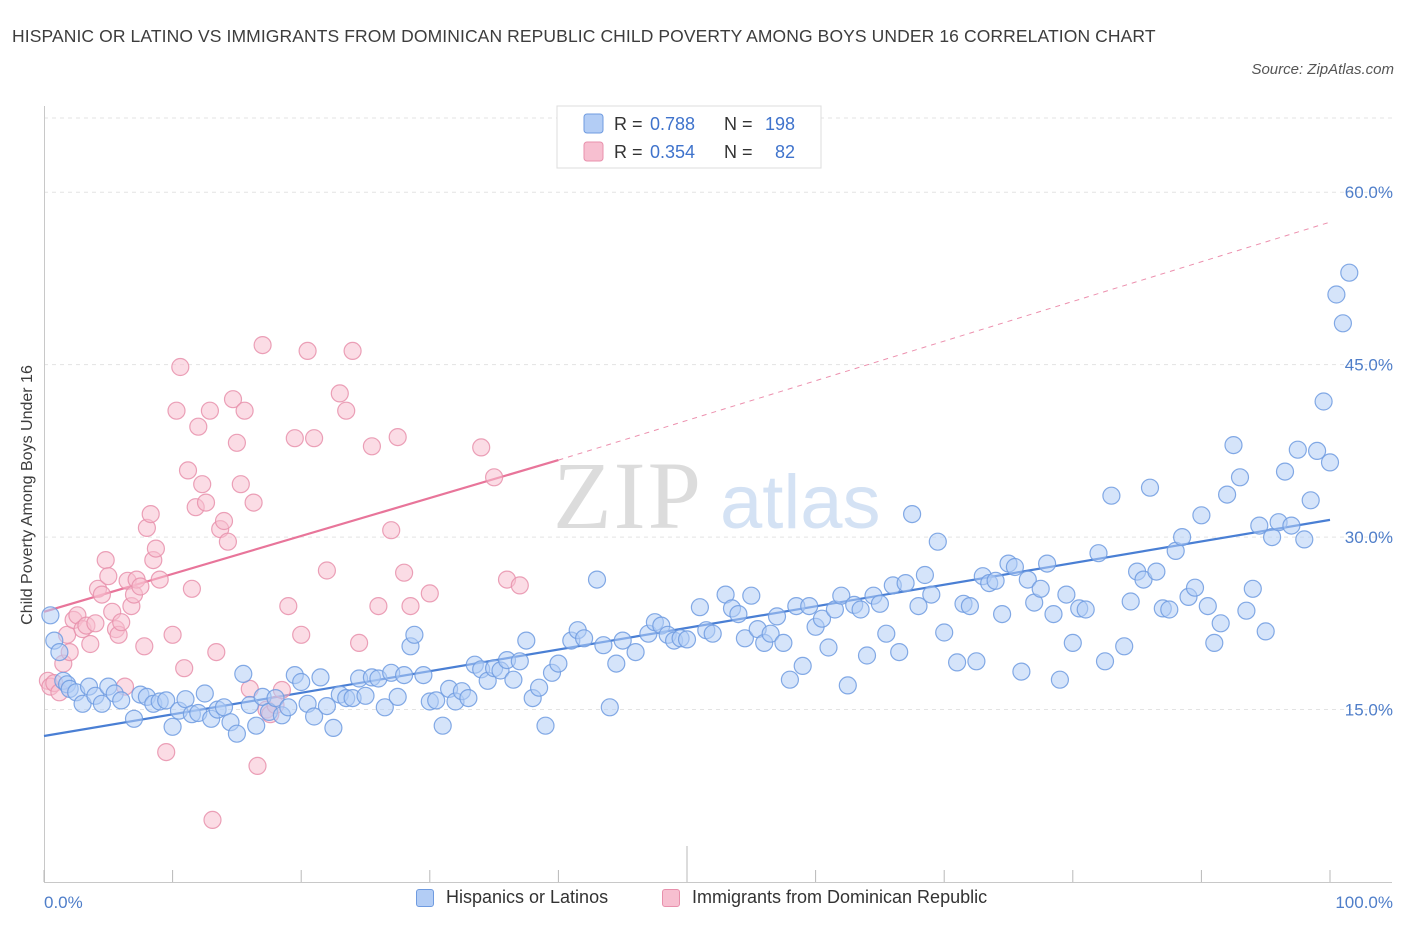 This screenshot has height=930, width=1406. I want to click on y-tick-label-45: 45.0%, so click(1369, 365).